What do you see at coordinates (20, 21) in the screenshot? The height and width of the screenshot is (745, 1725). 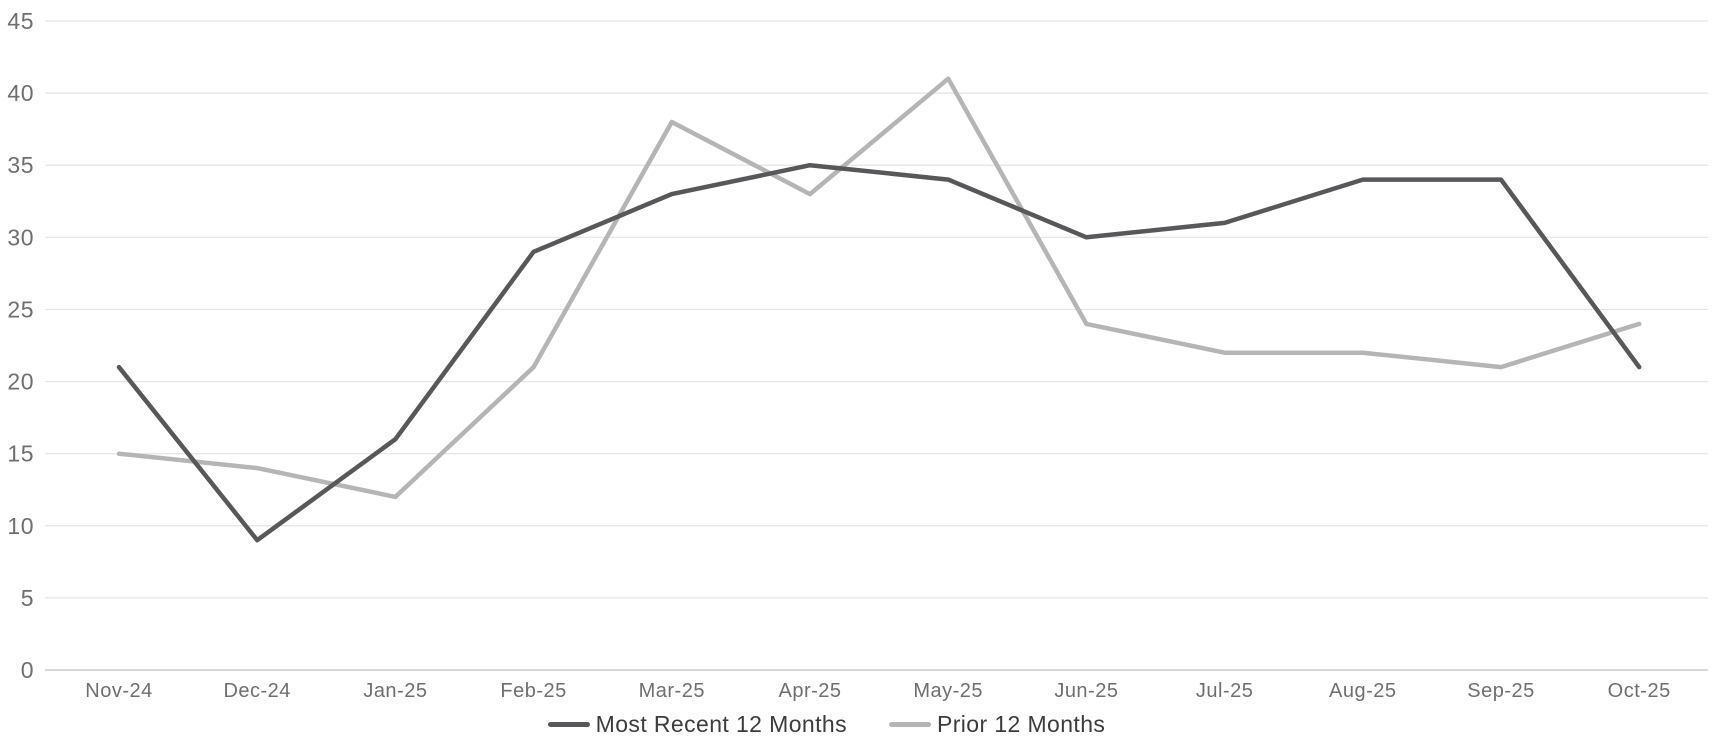 I see `y-tick-label: 45` at bounding box center [20, 21].